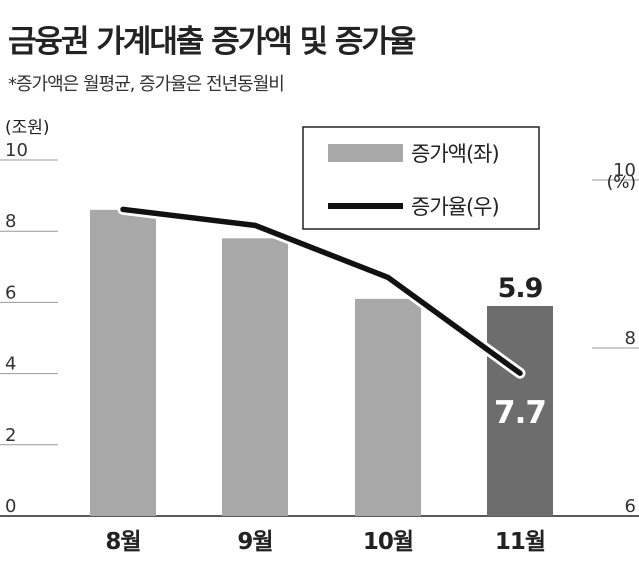 The image size is (639, 562). Describe the element at coordinates (520, 413) in the screenshot. I see `line-data-label: 7.7` at that location.